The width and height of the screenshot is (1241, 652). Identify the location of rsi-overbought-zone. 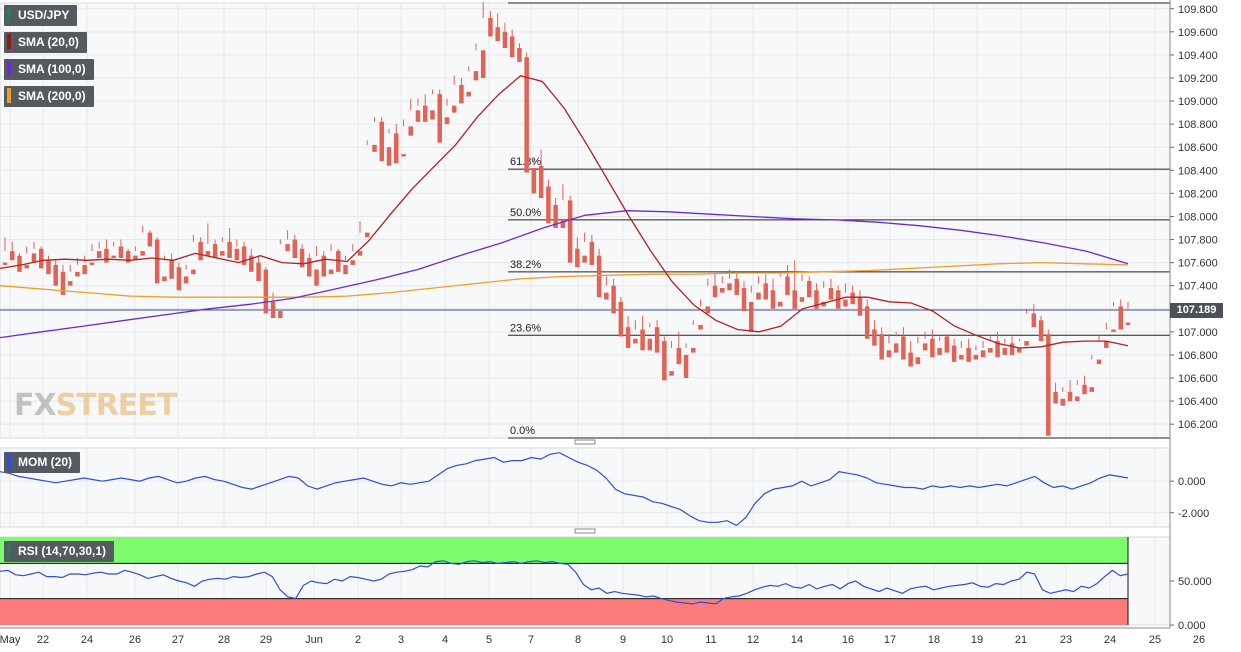
(564, 550).